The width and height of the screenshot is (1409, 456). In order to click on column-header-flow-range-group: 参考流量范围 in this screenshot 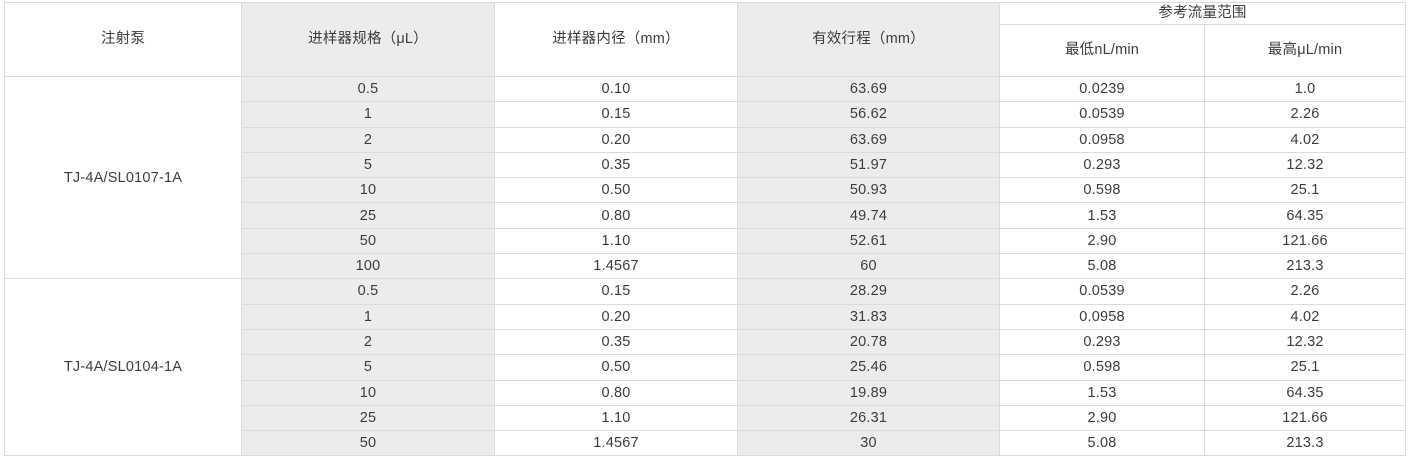, I will do `click(1202, 13)`.